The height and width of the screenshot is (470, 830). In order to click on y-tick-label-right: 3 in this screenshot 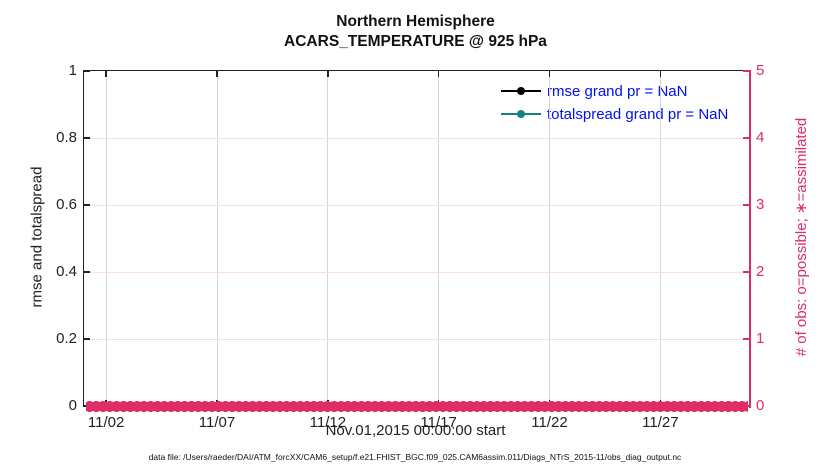, I will do `click(760, 204)`.